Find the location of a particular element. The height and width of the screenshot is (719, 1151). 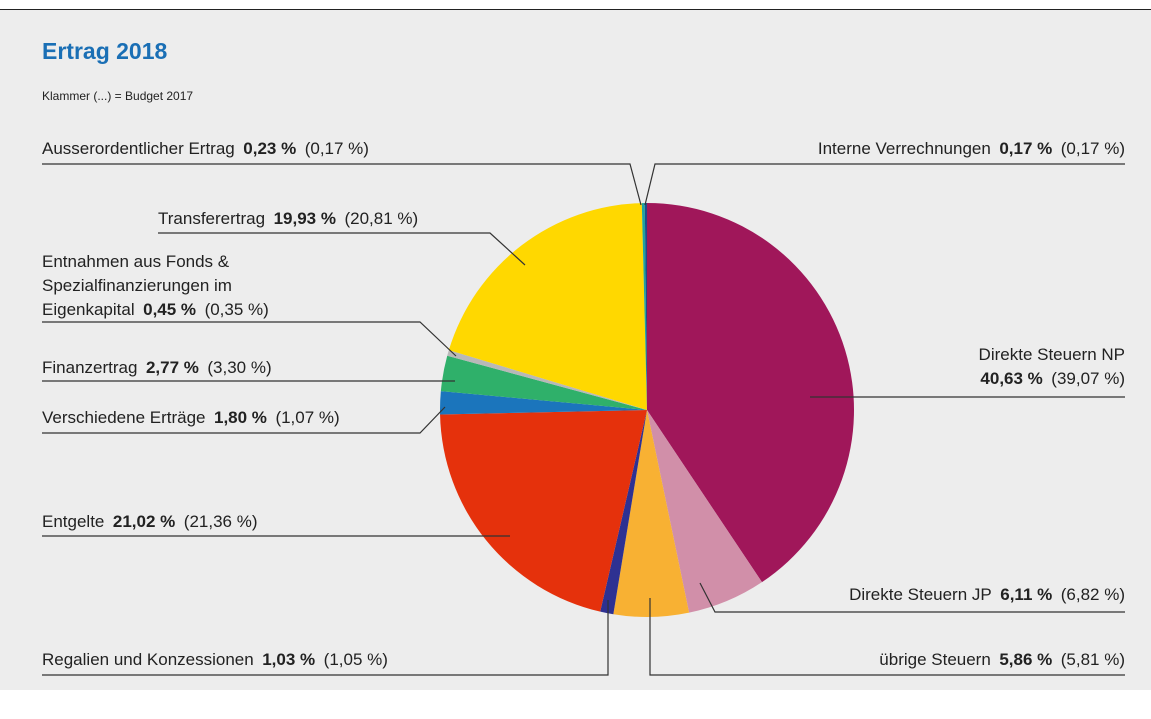

category-name: Transferertrag is located at coordinates (212, 218).